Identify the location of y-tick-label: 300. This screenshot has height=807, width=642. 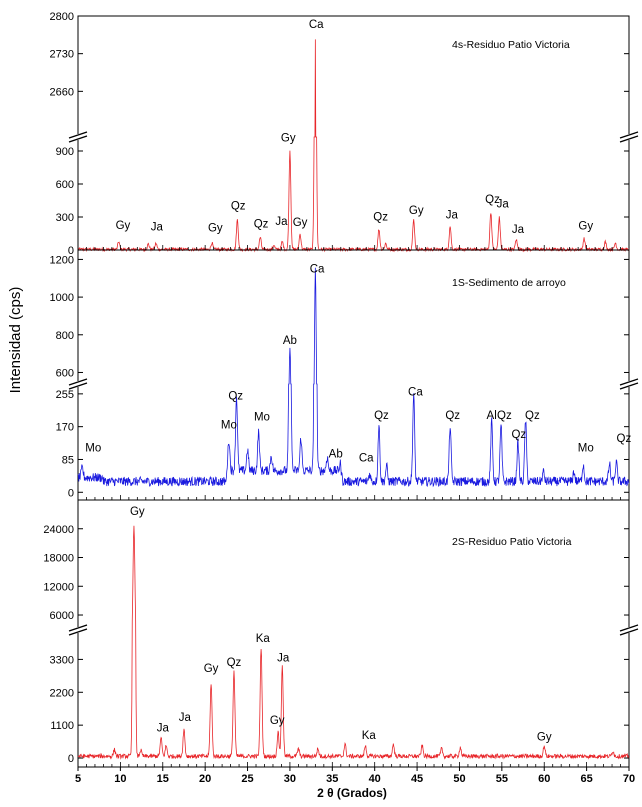
(65, 218).